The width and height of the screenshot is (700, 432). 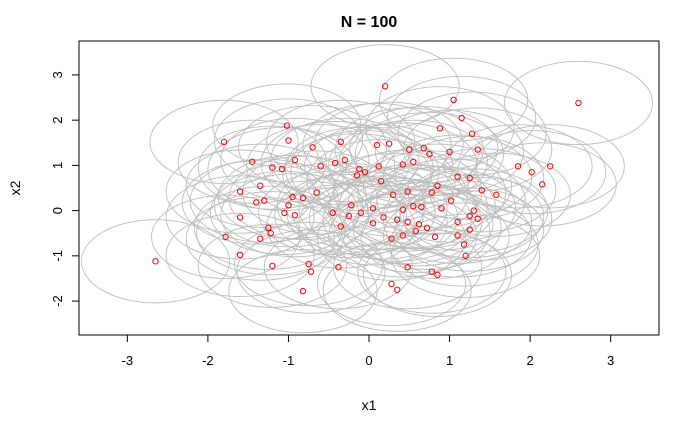 What do you see at coordinates (208, 360) in the screenshot?
I see `x-tick-label: -2` at bounding box center [208, 360].